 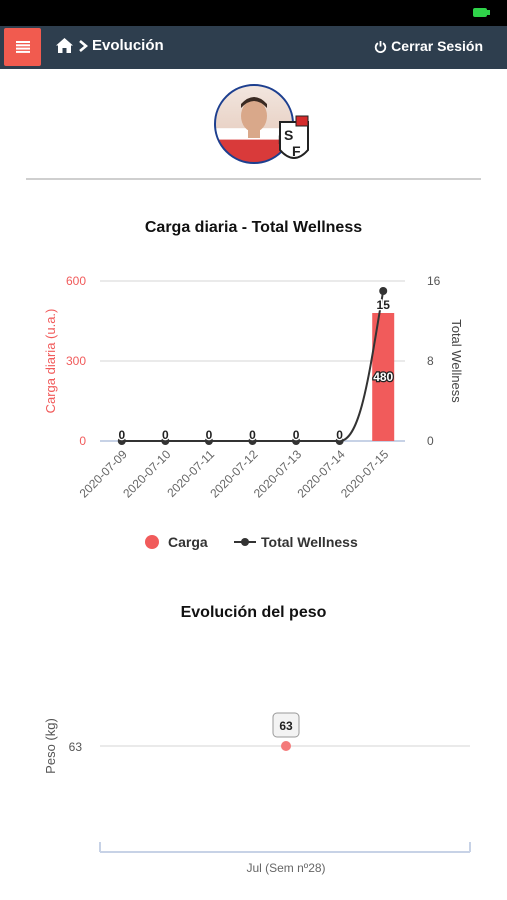 I want to click on home-icon, so click(x=64, y=45).